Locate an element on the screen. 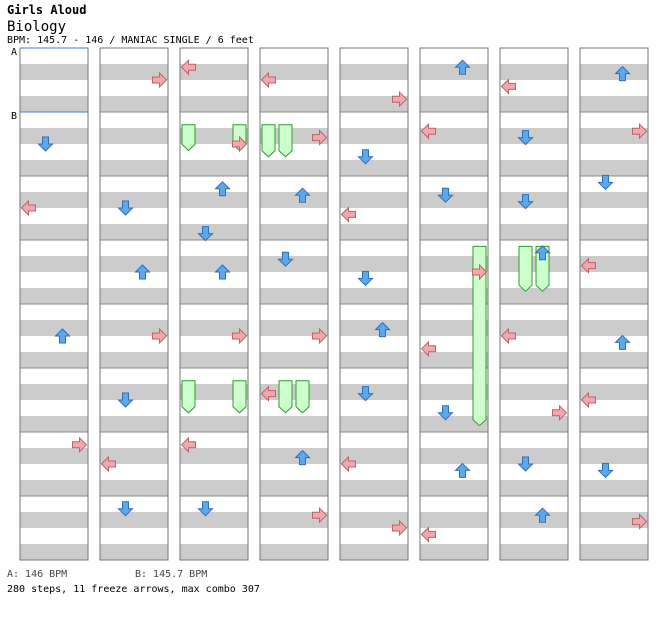 This screenshot has width=672, height=620. song-title: Biology is located at coordinates (37, 27).